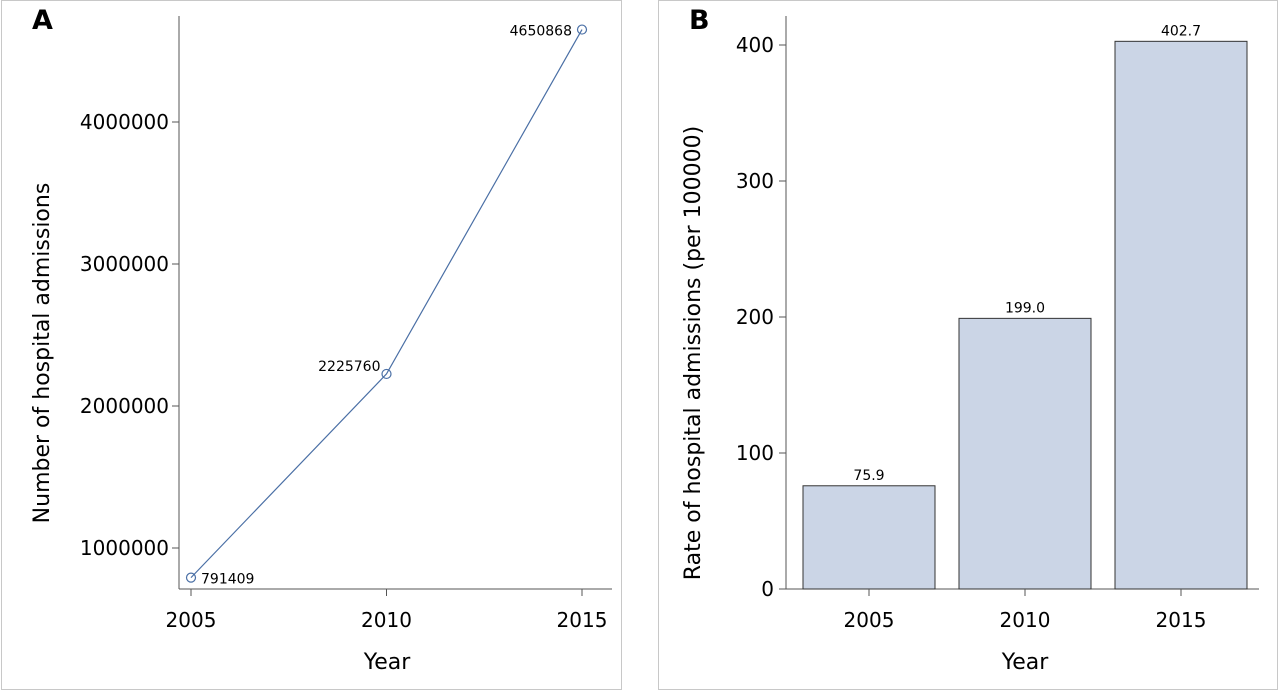 This screenshot has height=692, width=1280. Describe the element at coordinates (1025, 308) in the screenshot. I see `data-label-2010: 199.0` at that location.